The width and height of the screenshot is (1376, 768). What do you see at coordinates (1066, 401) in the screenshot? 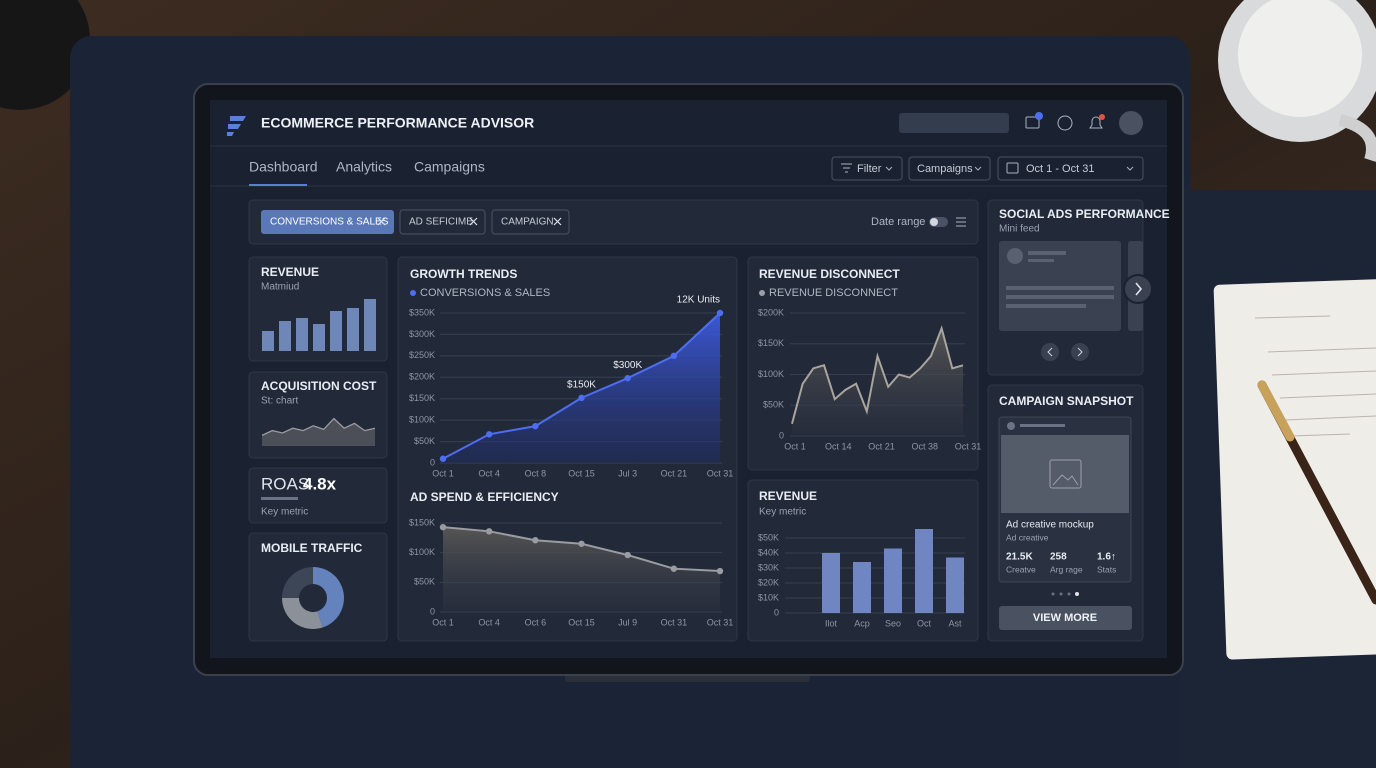
I see `panel-title: CAMPAIGN SNAPSHOT` at bounding box center [1066, 401].